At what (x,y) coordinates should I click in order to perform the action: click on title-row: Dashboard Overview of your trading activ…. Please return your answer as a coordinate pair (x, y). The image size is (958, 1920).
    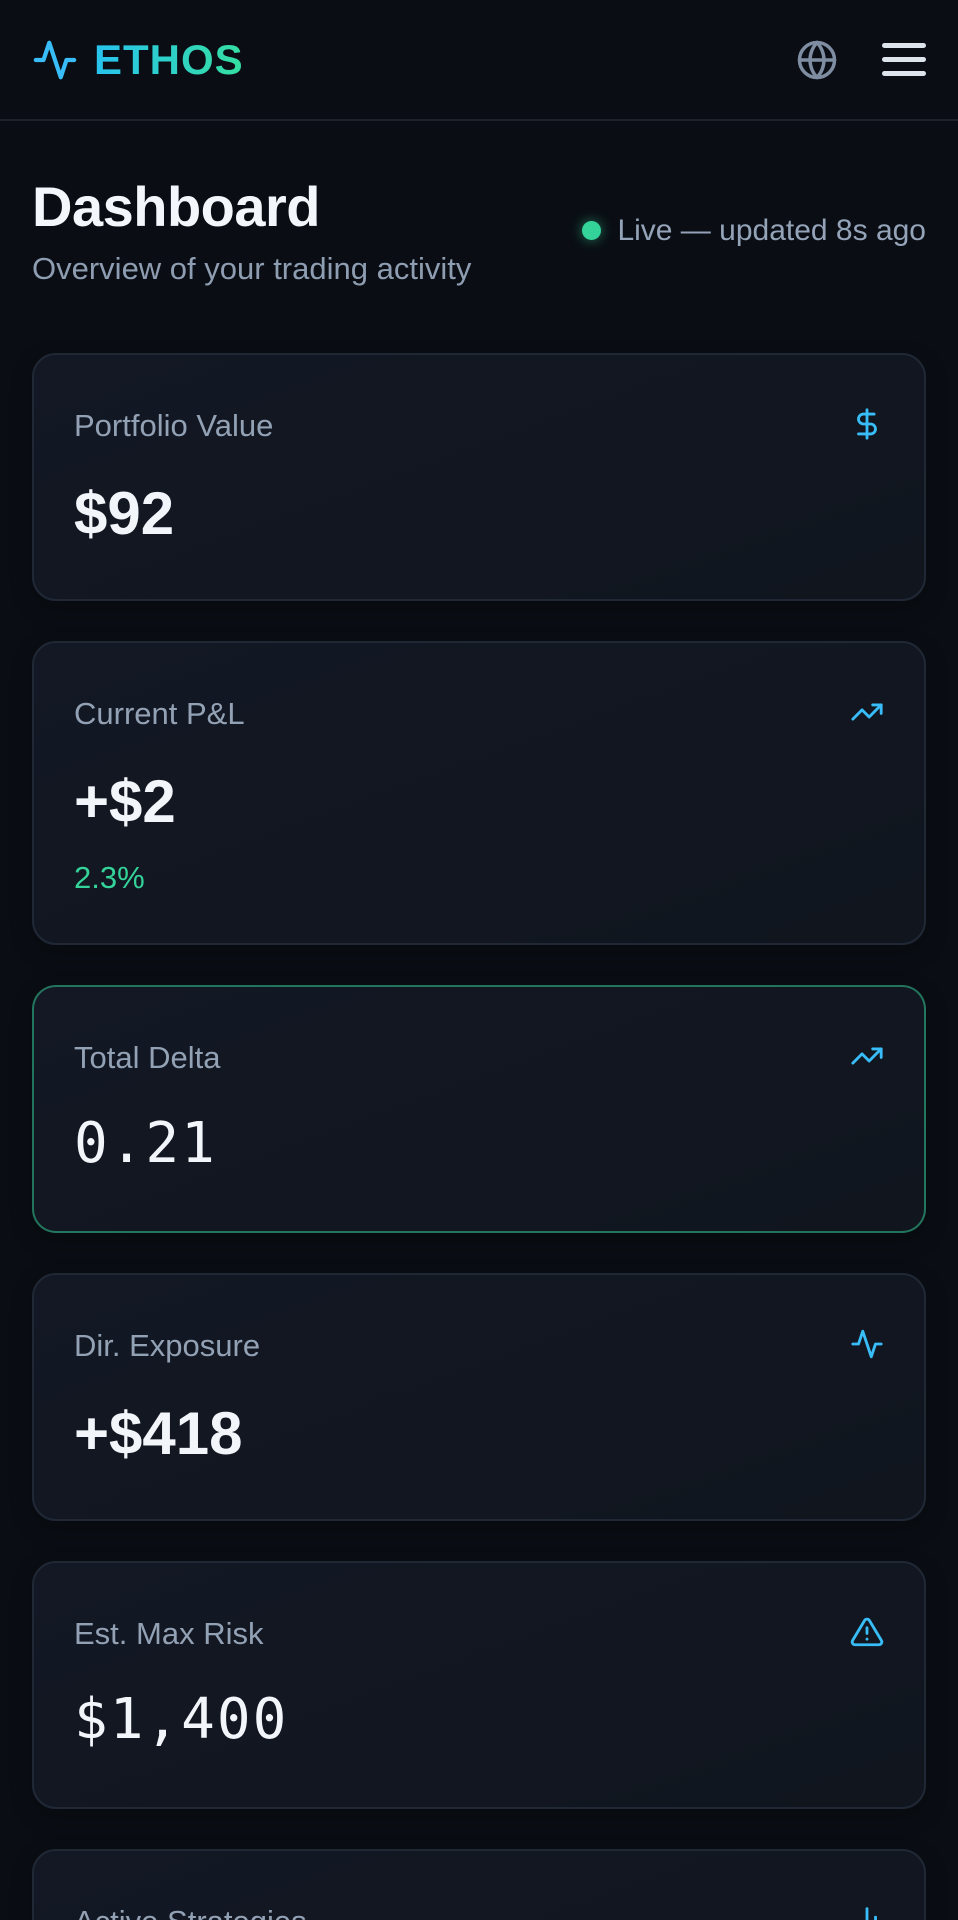
    Looking at the image, I should click on (479, 231).